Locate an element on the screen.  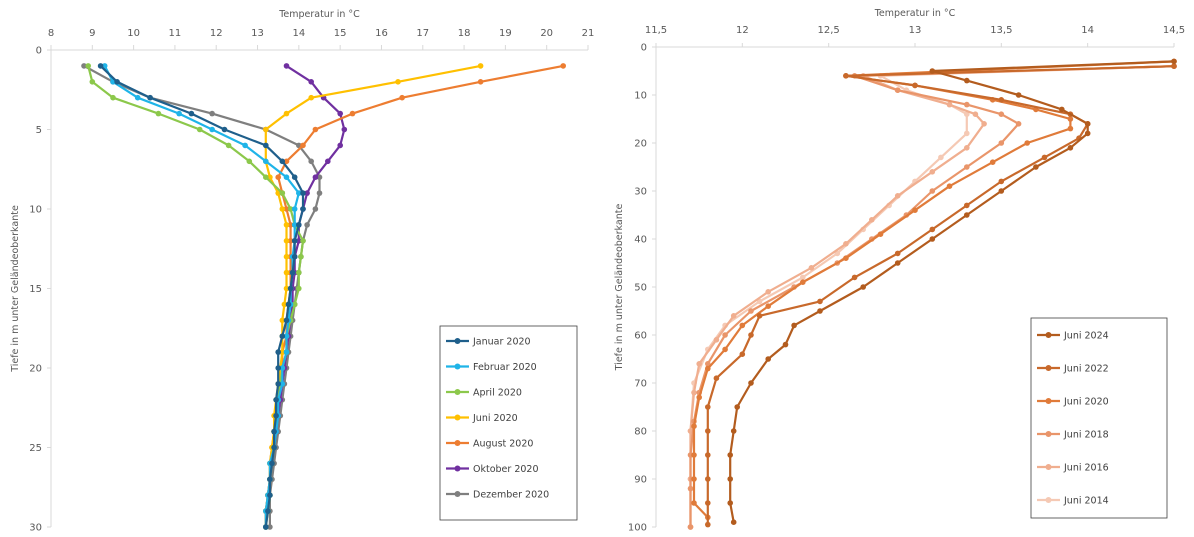
legend-label: Juni 2020 is located at coordinates (1086, 402).